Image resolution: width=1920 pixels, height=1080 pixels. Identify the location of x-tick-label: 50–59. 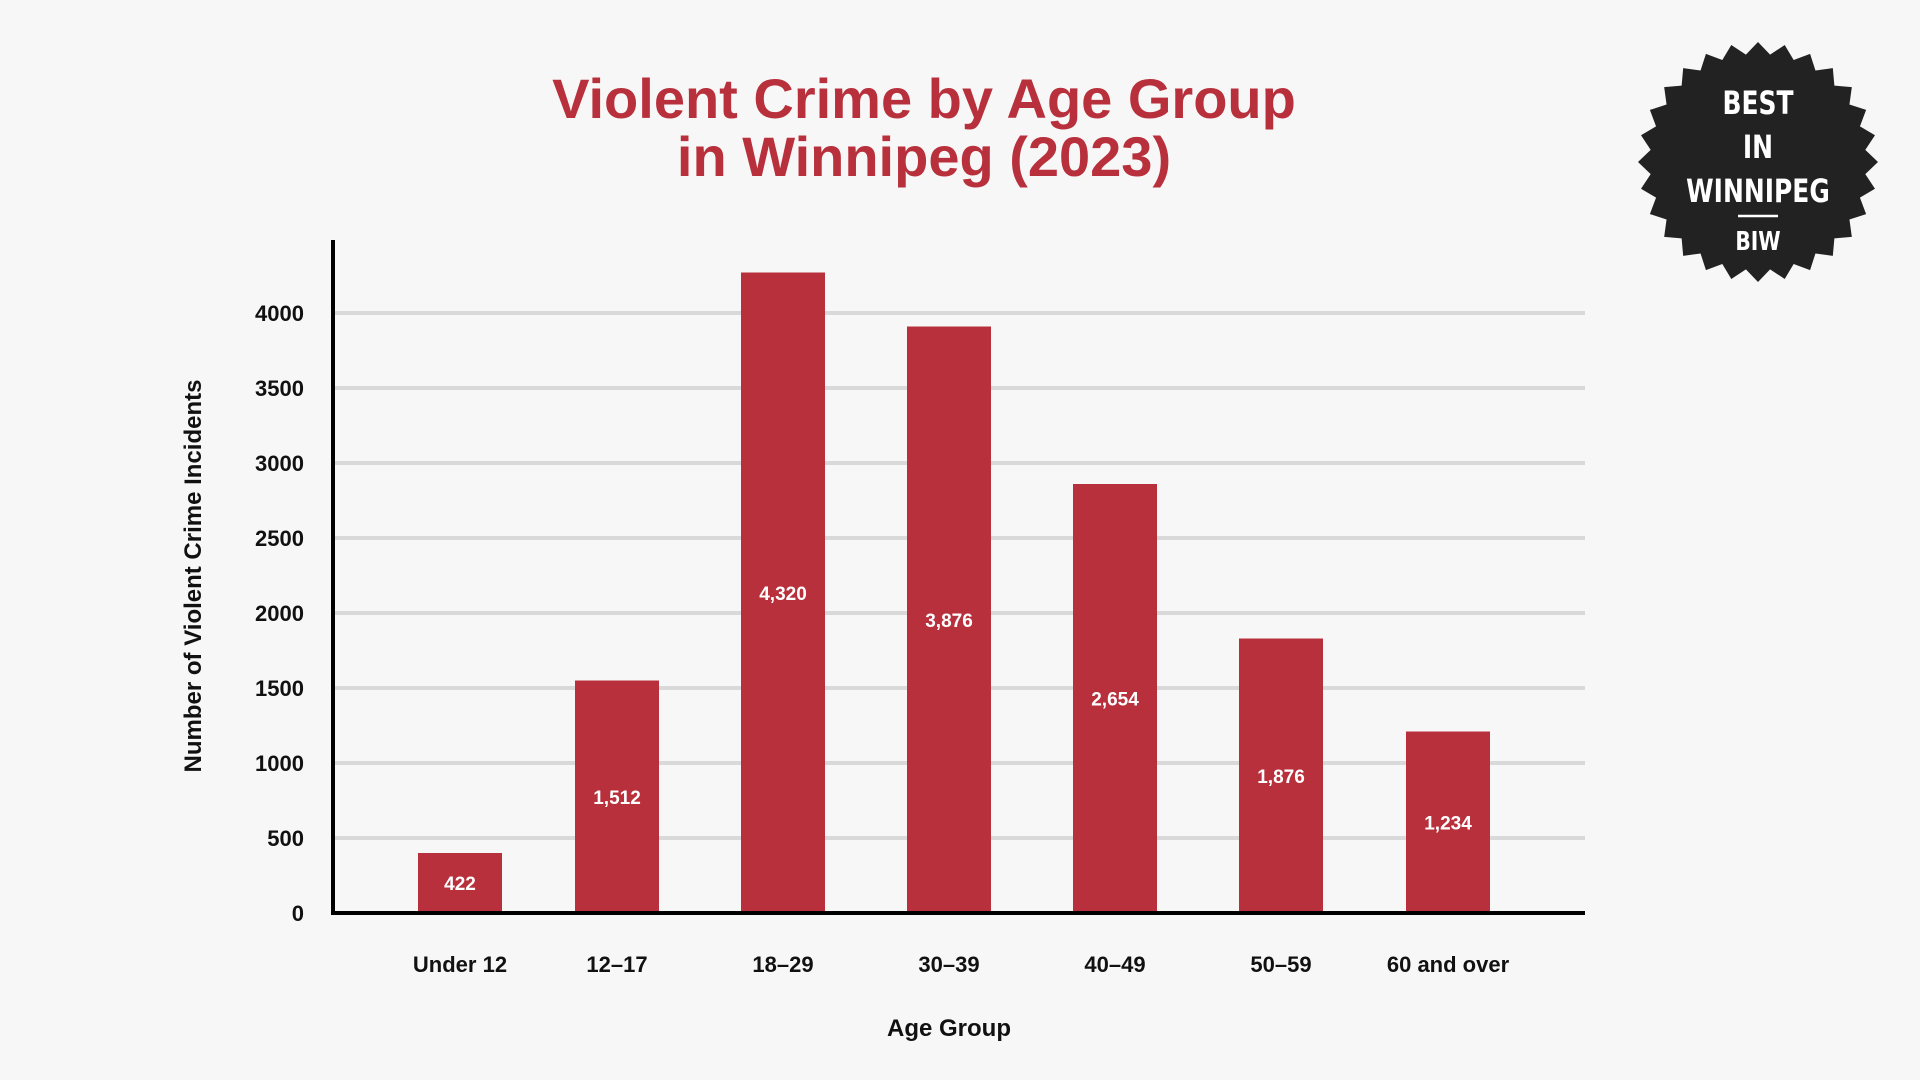
(1280, 964).